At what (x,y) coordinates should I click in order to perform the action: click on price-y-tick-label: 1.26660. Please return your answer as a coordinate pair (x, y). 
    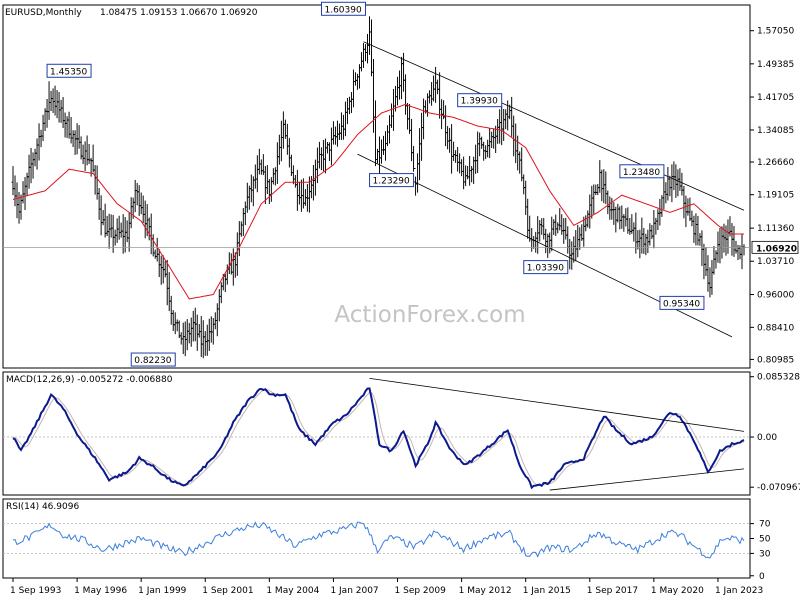
    Looking at the image, I should click on (775, 163).